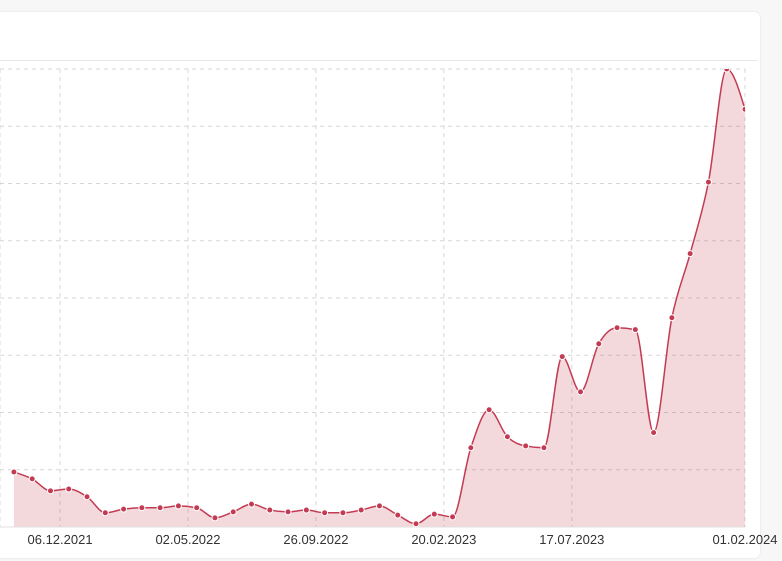 The height and width of the screenshot is (561, 782). What do you see at coordinates (443, 540) in the screenshot?
I see `x-tick-label: 20.02.2023` at bounding box center [443, 540].